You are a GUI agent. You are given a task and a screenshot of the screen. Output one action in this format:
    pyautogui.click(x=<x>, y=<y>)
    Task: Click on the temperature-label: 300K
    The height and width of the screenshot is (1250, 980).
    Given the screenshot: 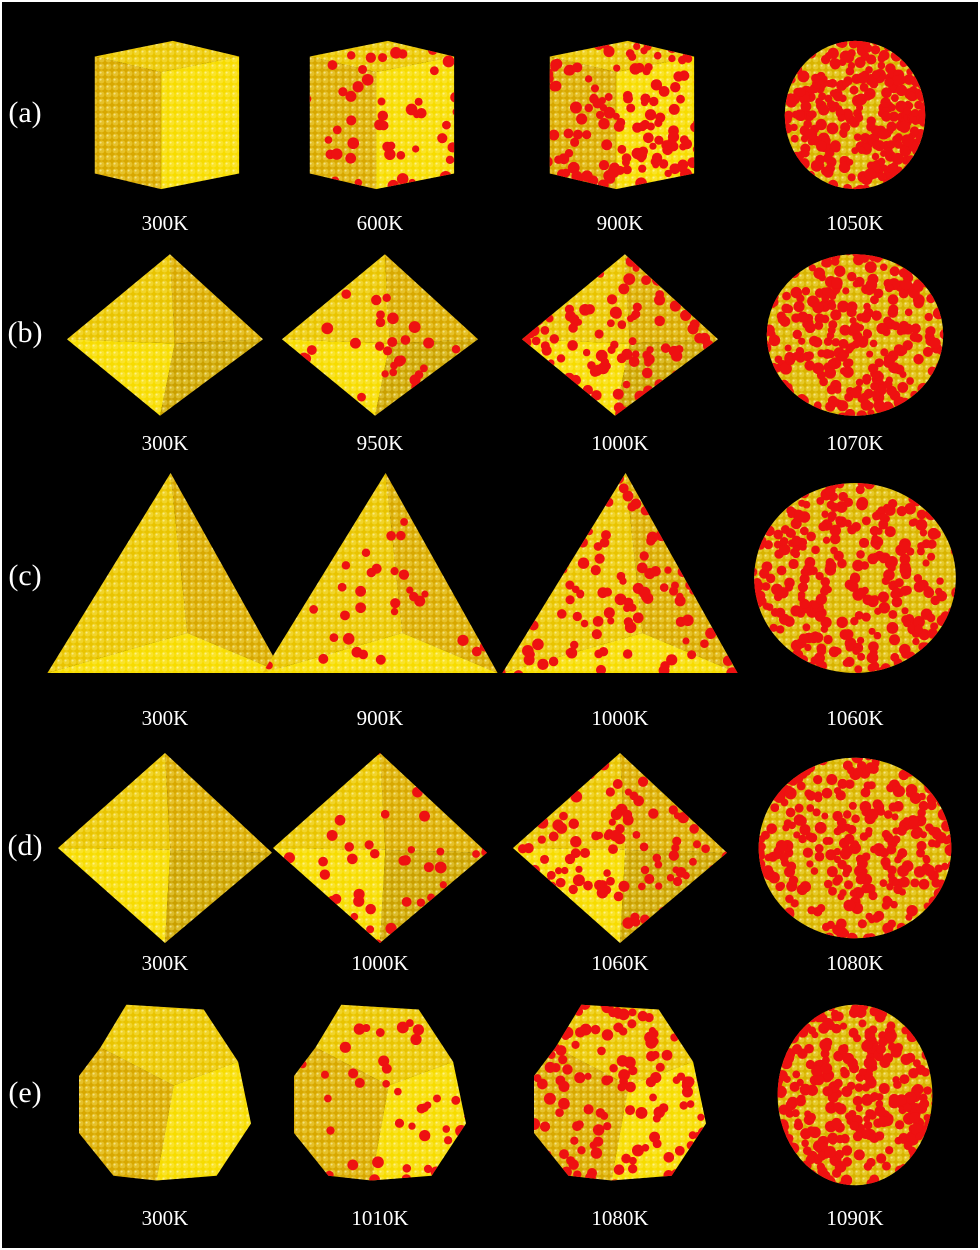 What is the action you would take?
    pyautogui.click(x=165, y=963)
    